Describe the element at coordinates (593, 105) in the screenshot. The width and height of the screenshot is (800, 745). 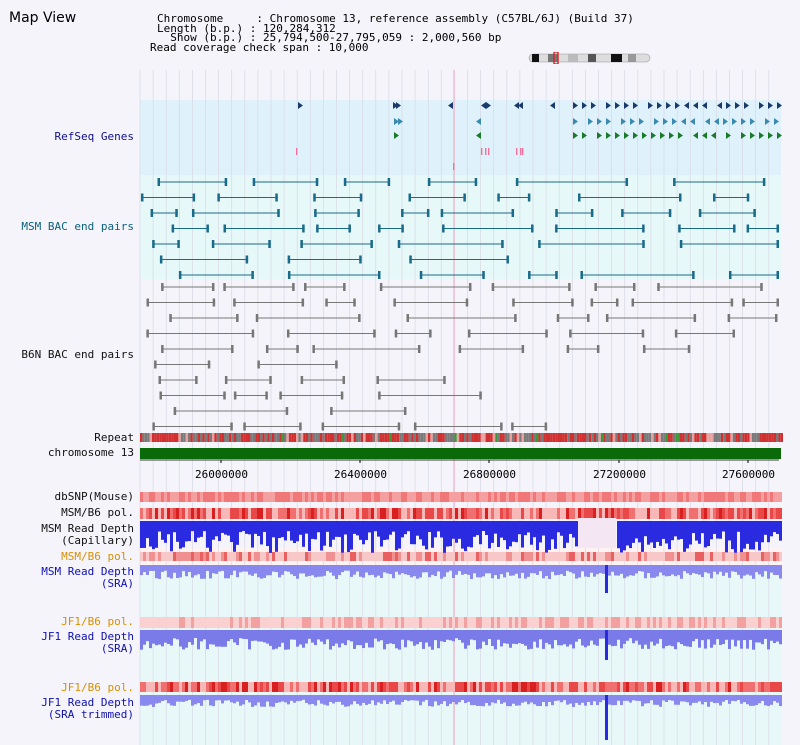
I see `gene-arrow` at that location.